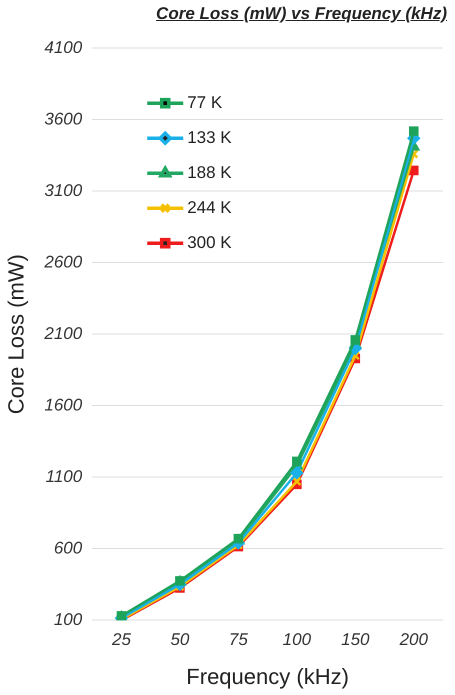 Image resolution: width=455 pixels, height=695 pixels. What do you see at coordinates (63, 118) in the screenshot?
I see `y-tick-label: 3600` at bounding box center [63, 118].